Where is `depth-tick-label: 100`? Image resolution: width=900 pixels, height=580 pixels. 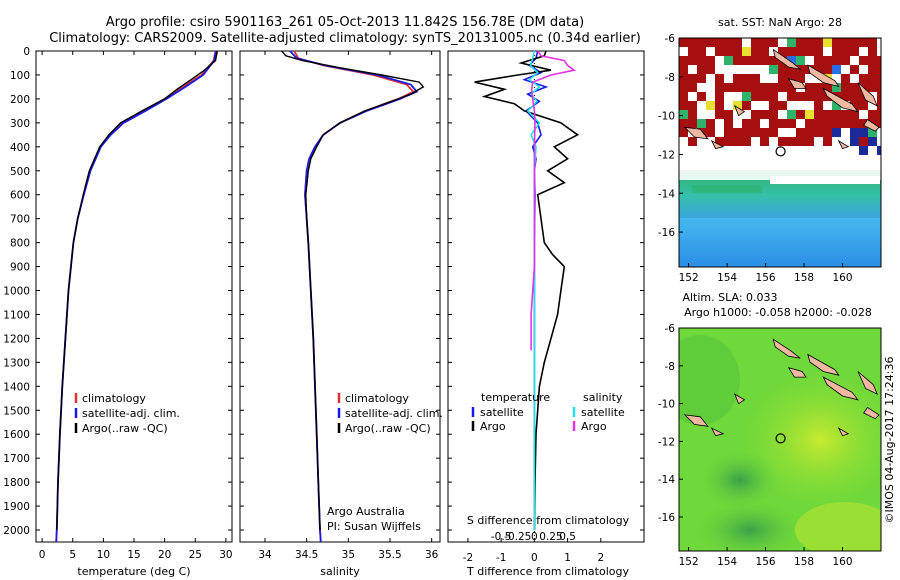
depth-tick-label: 100 is located at coordinates (20, 76).